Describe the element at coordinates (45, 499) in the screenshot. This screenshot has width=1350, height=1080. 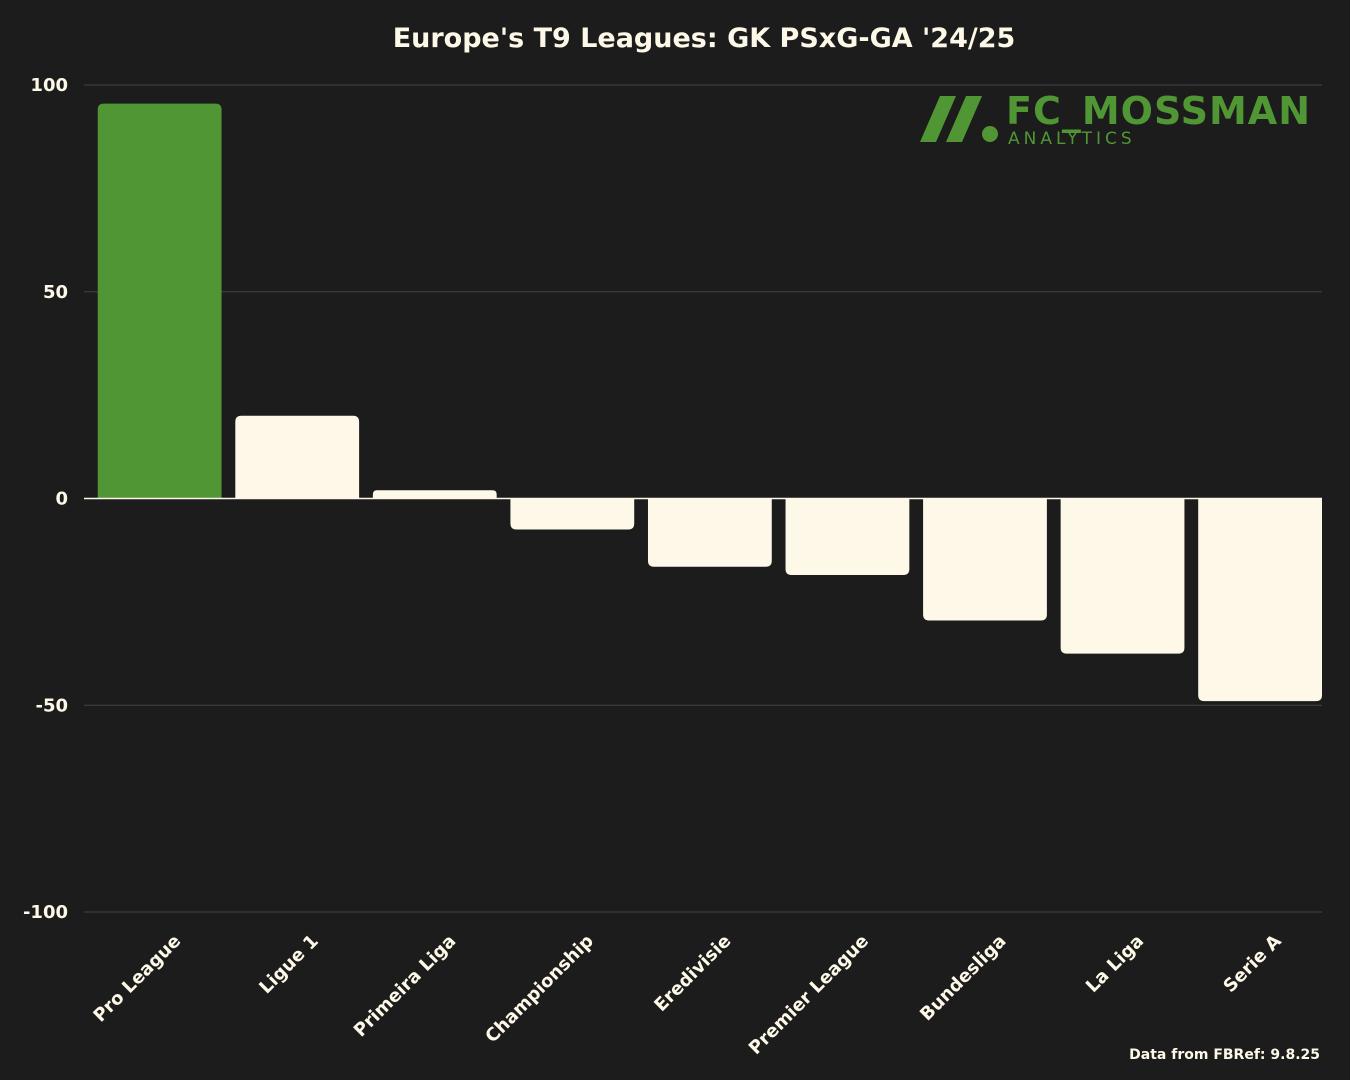
I see `y-axis-ticks: 100 50 0 -50 -100` at that location.